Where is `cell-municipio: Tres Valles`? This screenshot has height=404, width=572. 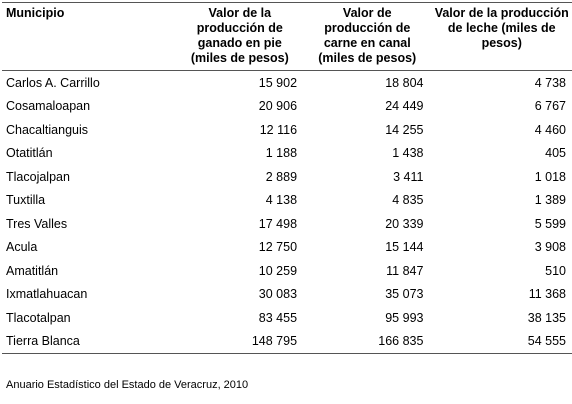
cell-municipio: Tres Valles is located at coordinates (37, 223).